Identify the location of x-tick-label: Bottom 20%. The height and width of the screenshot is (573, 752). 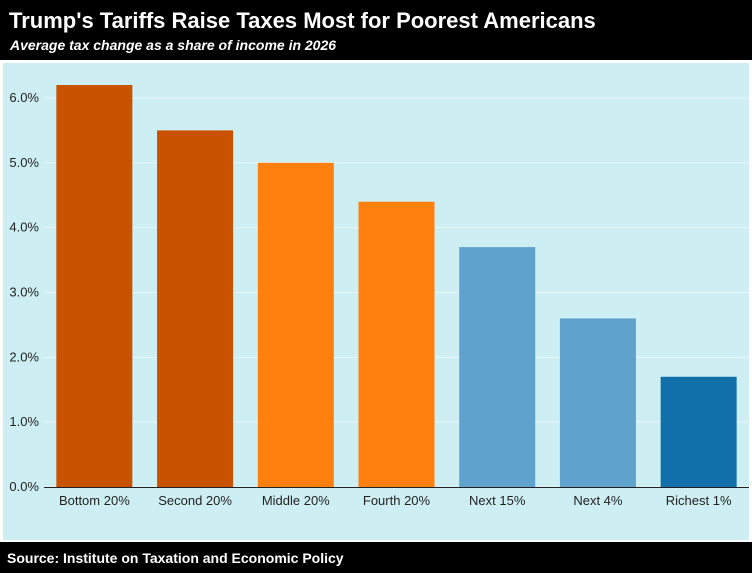
(94, 500).